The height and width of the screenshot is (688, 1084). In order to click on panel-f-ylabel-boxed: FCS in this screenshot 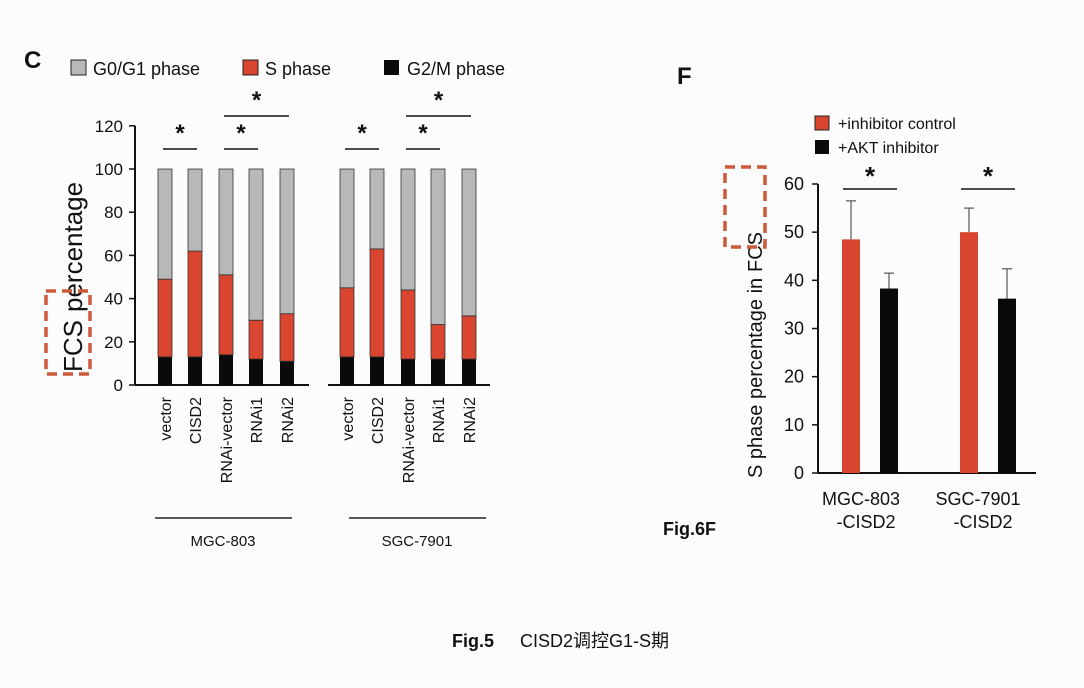, I will do `click(756, 252)`.